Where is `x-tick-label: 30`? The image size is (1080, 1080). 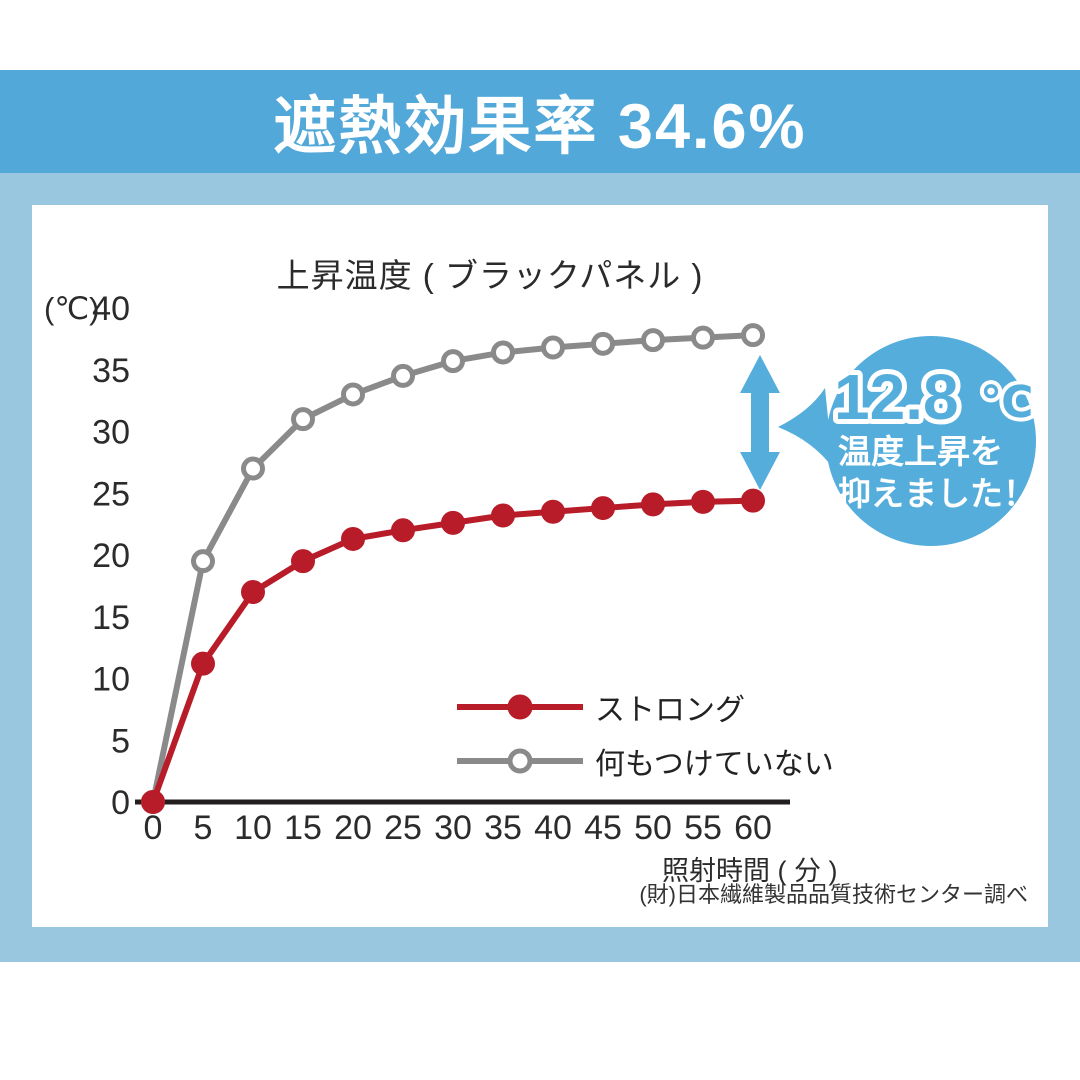
x-tick-label: 30 is located at coordinates (453, 828).